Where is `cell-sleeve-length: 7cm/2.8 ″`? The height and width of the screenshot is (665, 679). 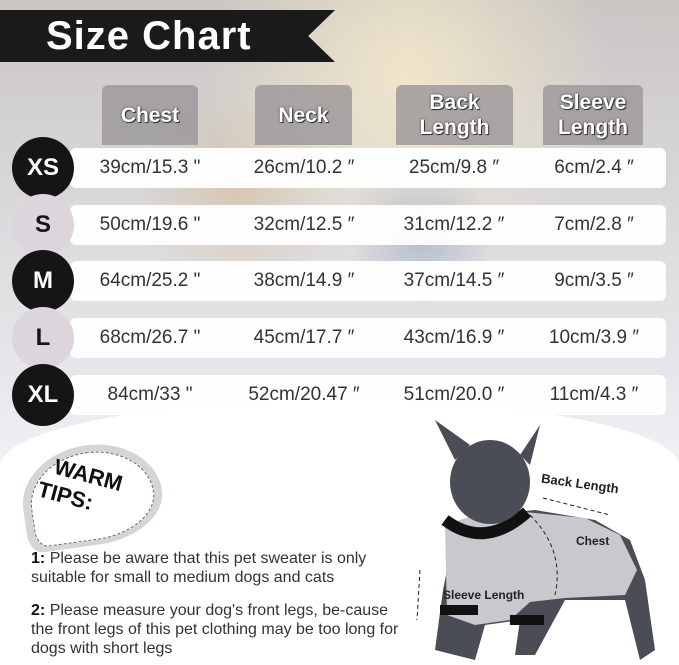 cell-sleeve-length: 7cm/2.8 ″ is located at coordinates (594, 224).